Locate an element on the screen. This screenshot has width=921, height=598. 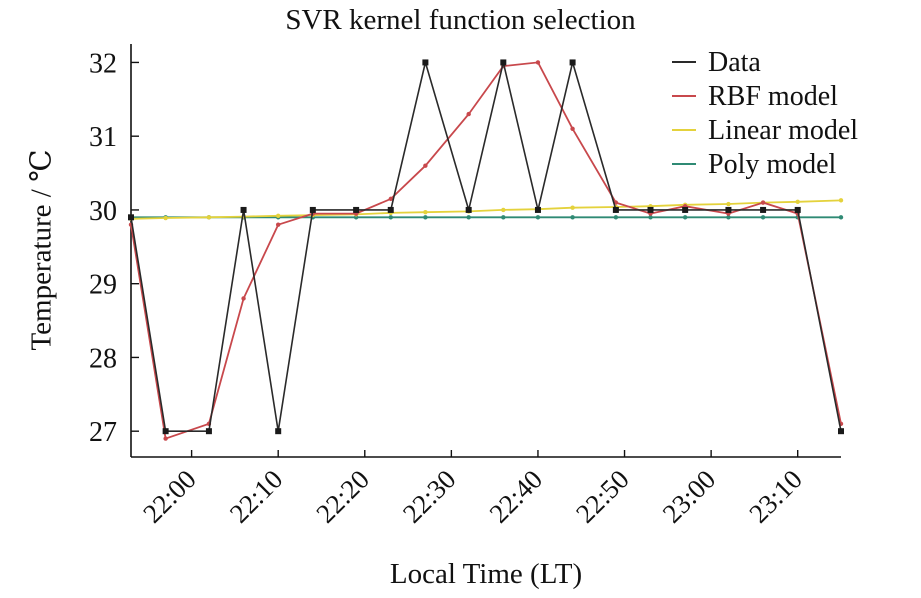
y-tick-label: 31 is located at coordinates (103, 137).